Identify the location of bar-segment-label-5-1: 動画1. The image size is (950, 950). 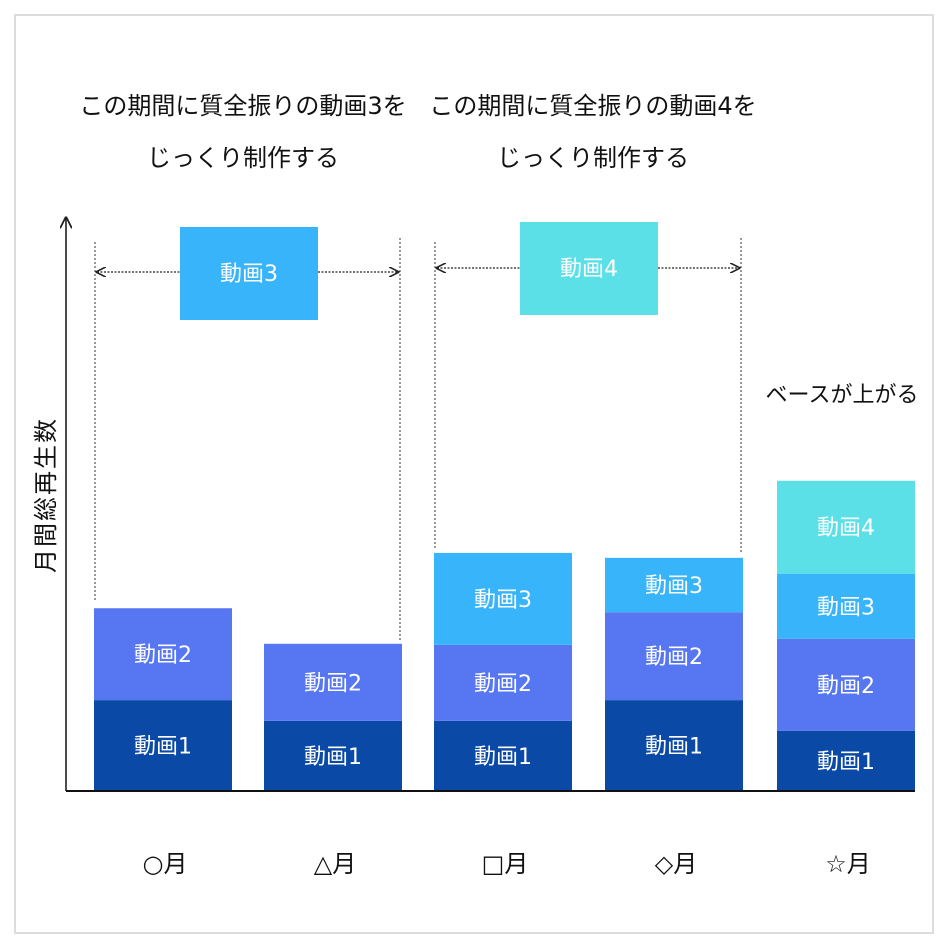
(846, 762).